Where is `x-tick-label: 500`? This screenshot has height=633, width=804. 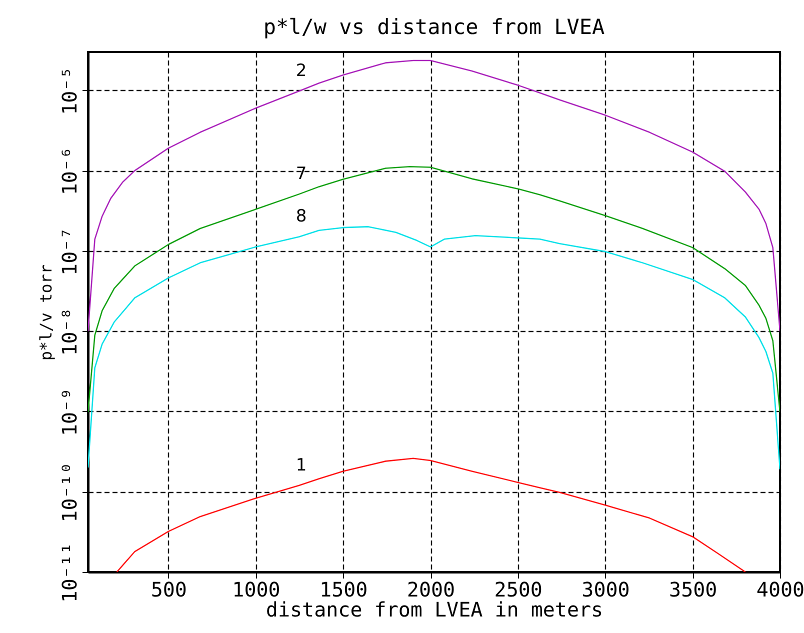 x-tick-label: 500 is located at coordinates (168, 590).